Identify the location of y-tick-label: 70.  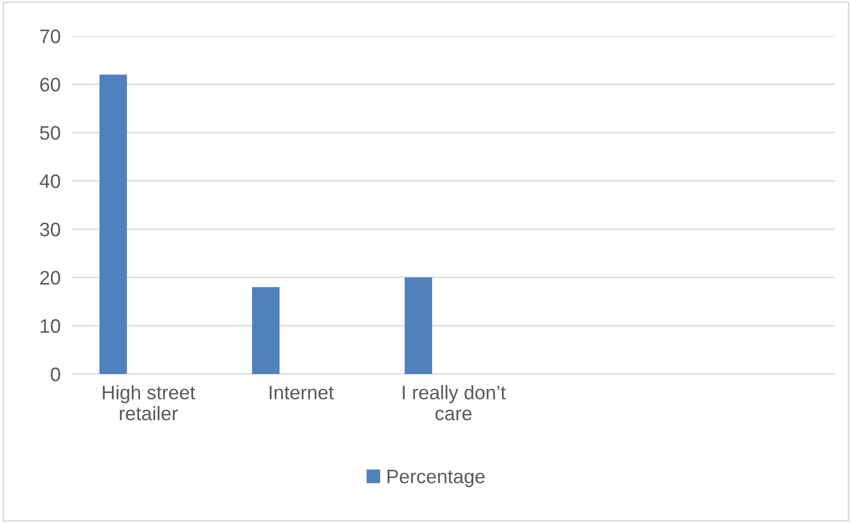
(50, 36).